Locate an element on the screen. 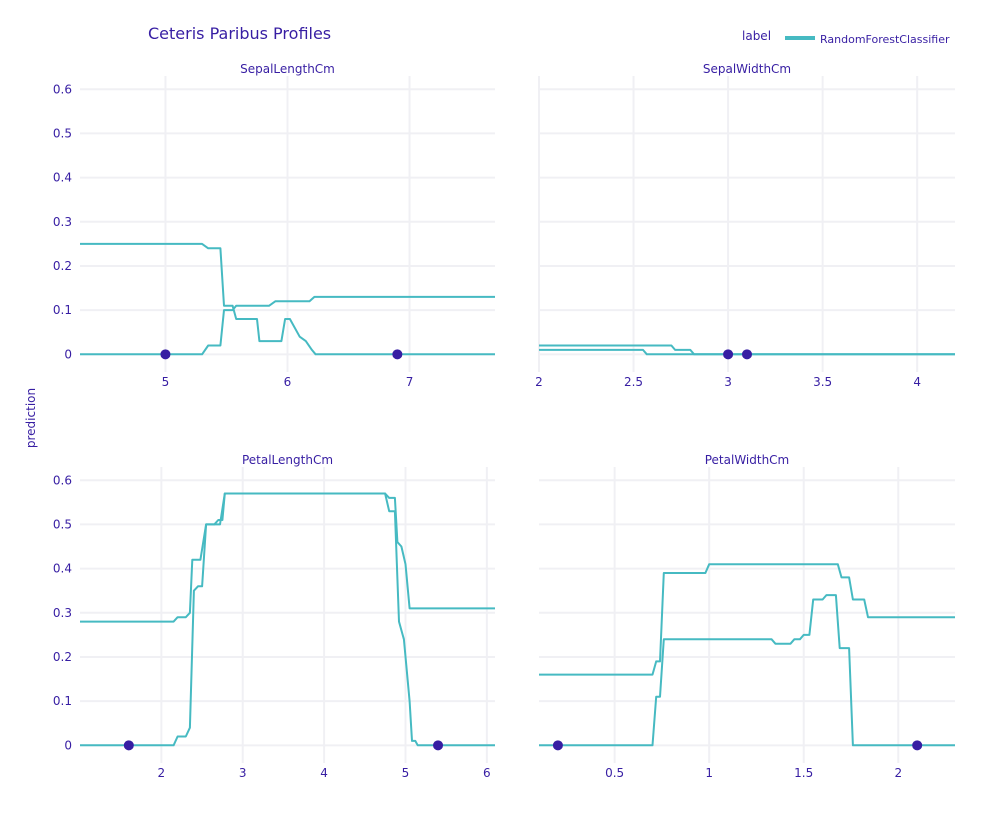  x-tick-label: 0.5 is located at coordinates (614, 773).